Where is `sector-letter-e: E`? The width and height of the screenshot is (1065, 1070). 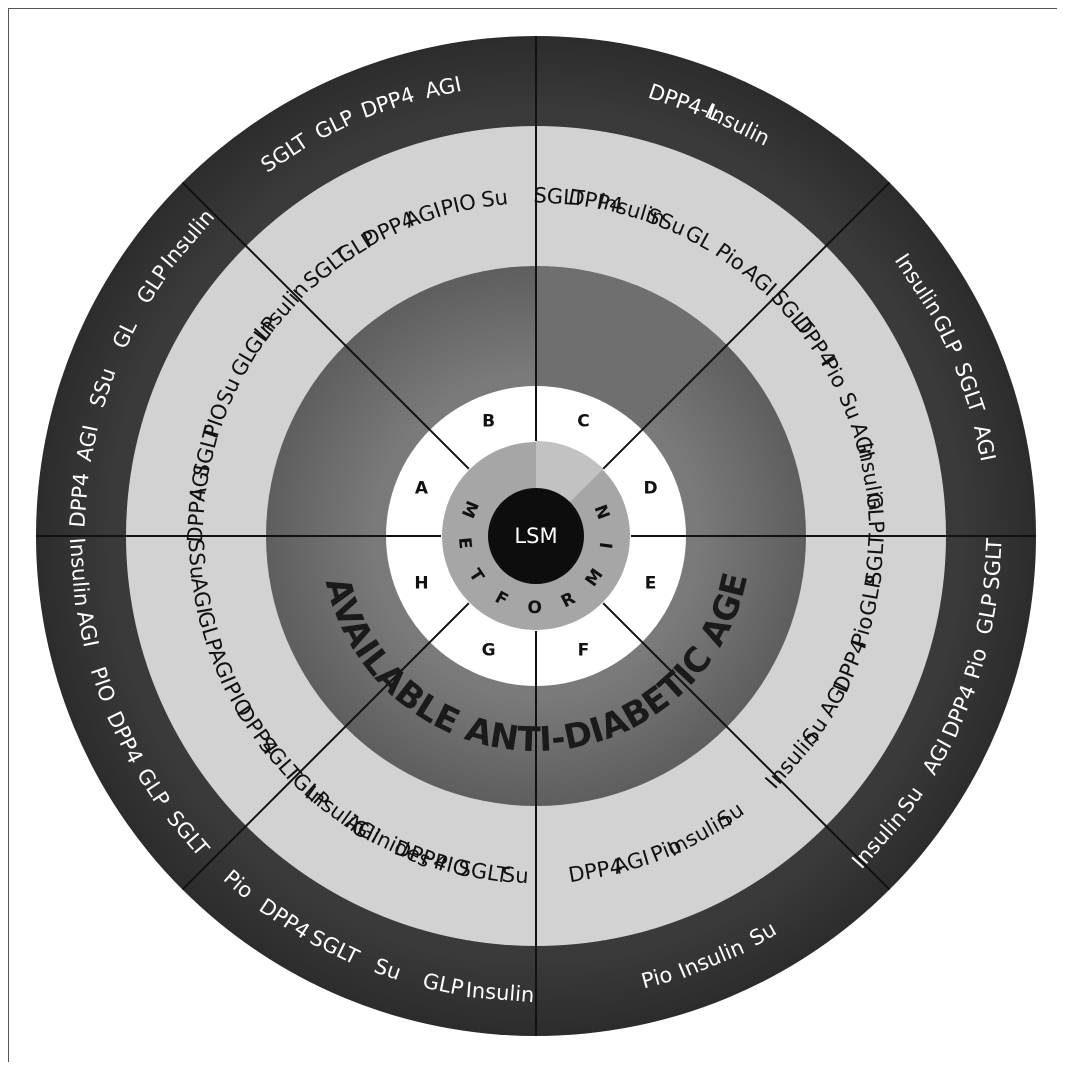 sector-letter-e: E is located at coordinates (651, 583).